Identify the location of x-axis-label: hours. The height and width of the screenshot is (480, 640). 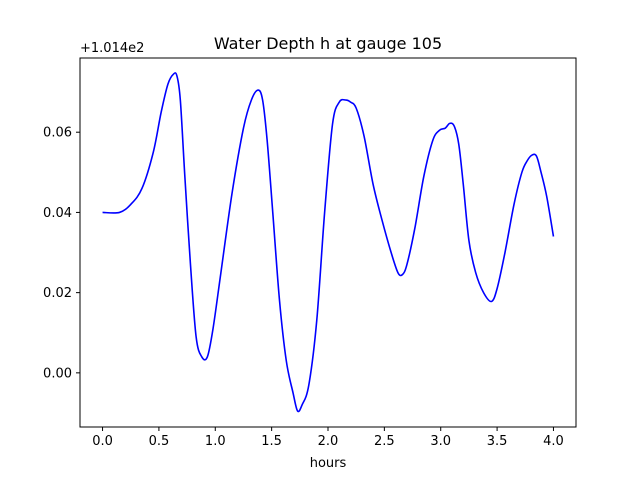
(328, 463).